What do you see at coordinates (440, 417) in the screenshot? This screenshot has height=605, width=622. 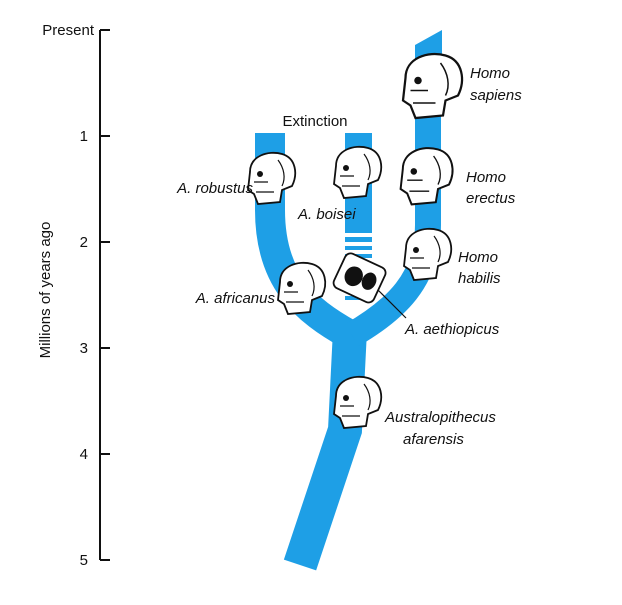 I see `afarensis-label-1: Australopithecus` at bounding box center [440, 417].